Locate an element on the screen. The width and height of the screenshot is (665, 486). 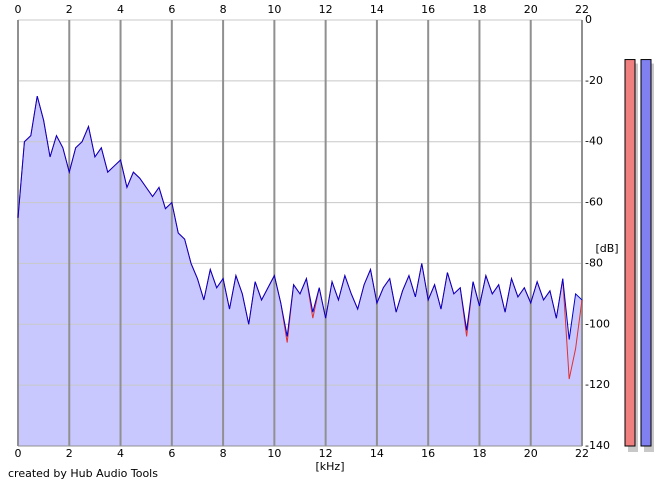
x-tick-label: 8 is located at coordinates (223, 453).